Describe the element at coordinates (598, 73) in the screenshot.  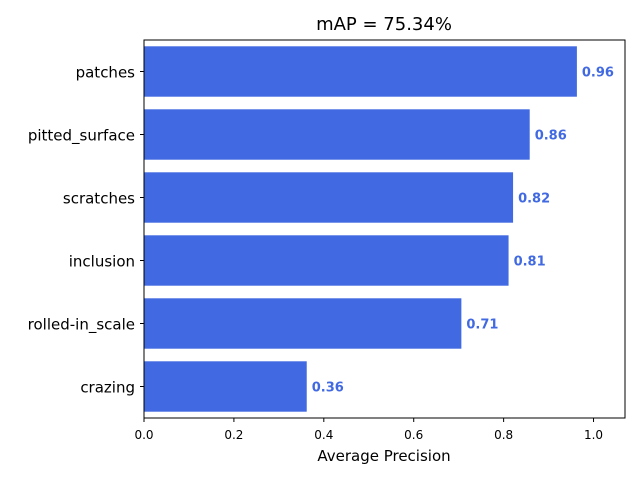
I see `value-label-patches: 0.96` at that location.